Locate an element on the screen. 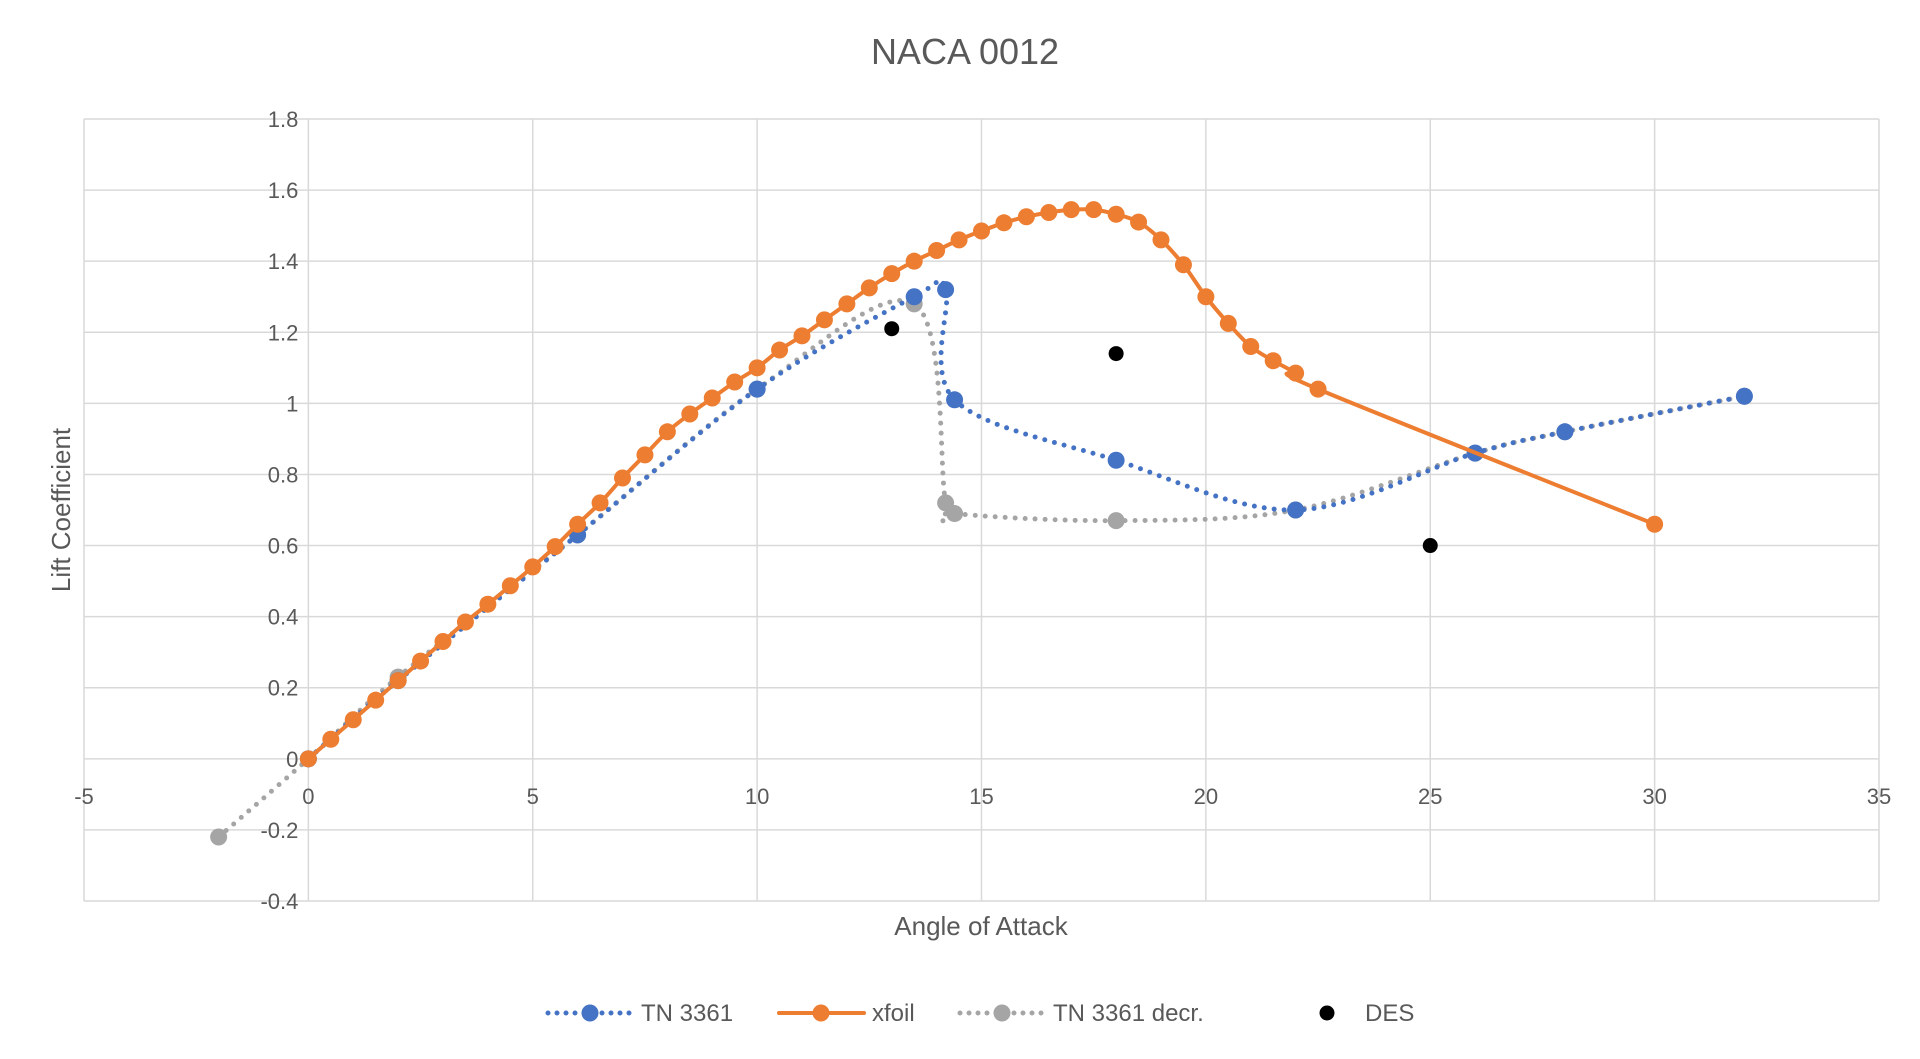 This screenshot has width=1920, height=1059. legend-label: TN 3361 is located at coordinates (687, 1013).